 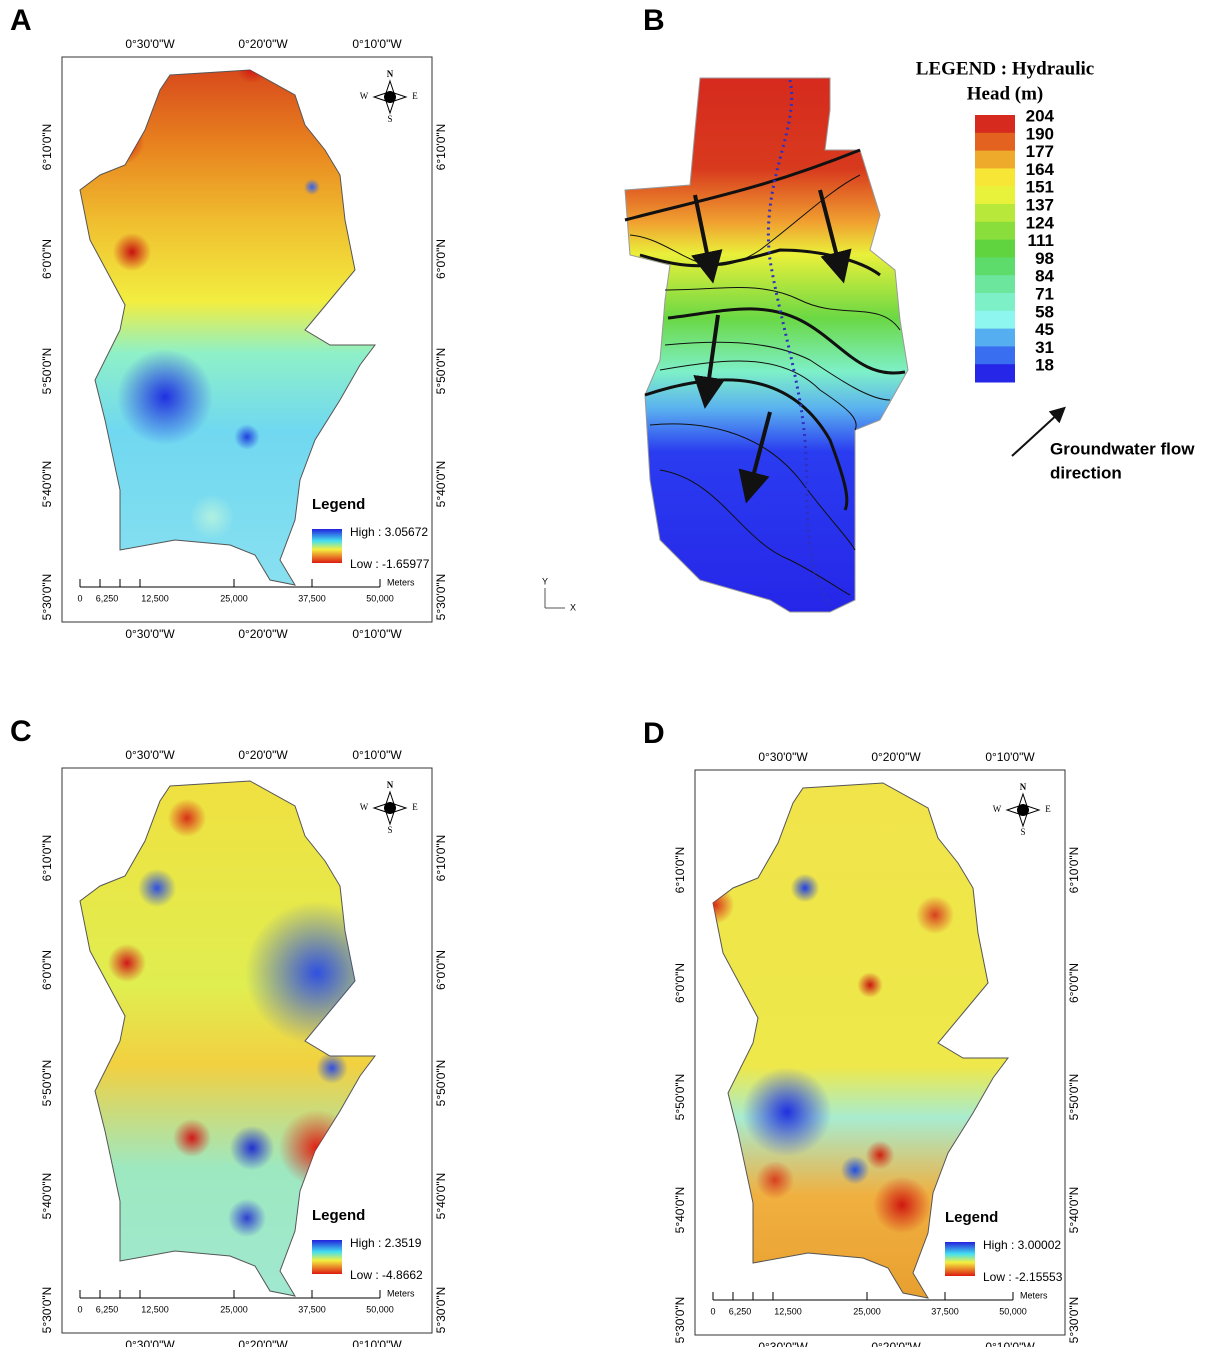 I want to click on lon-label-bottom: 0°30'0"W, so click(x=783, y=1343).